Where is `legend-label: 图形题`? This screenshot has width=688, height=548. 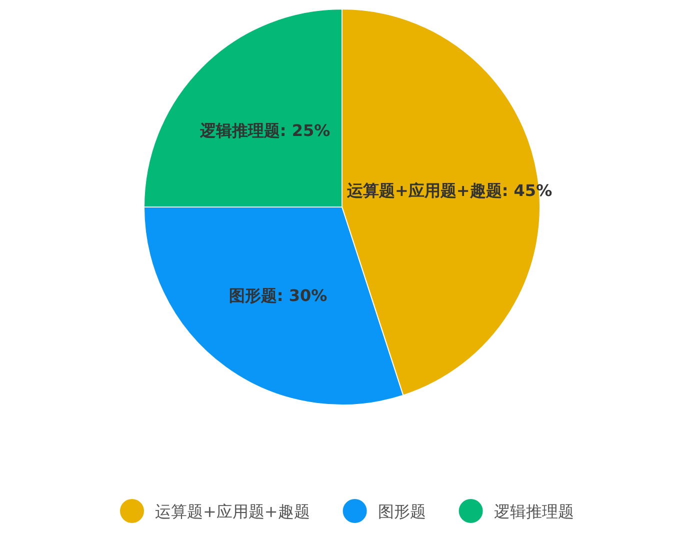
legend-label: 图形题 is located at coordinates (402, 511).